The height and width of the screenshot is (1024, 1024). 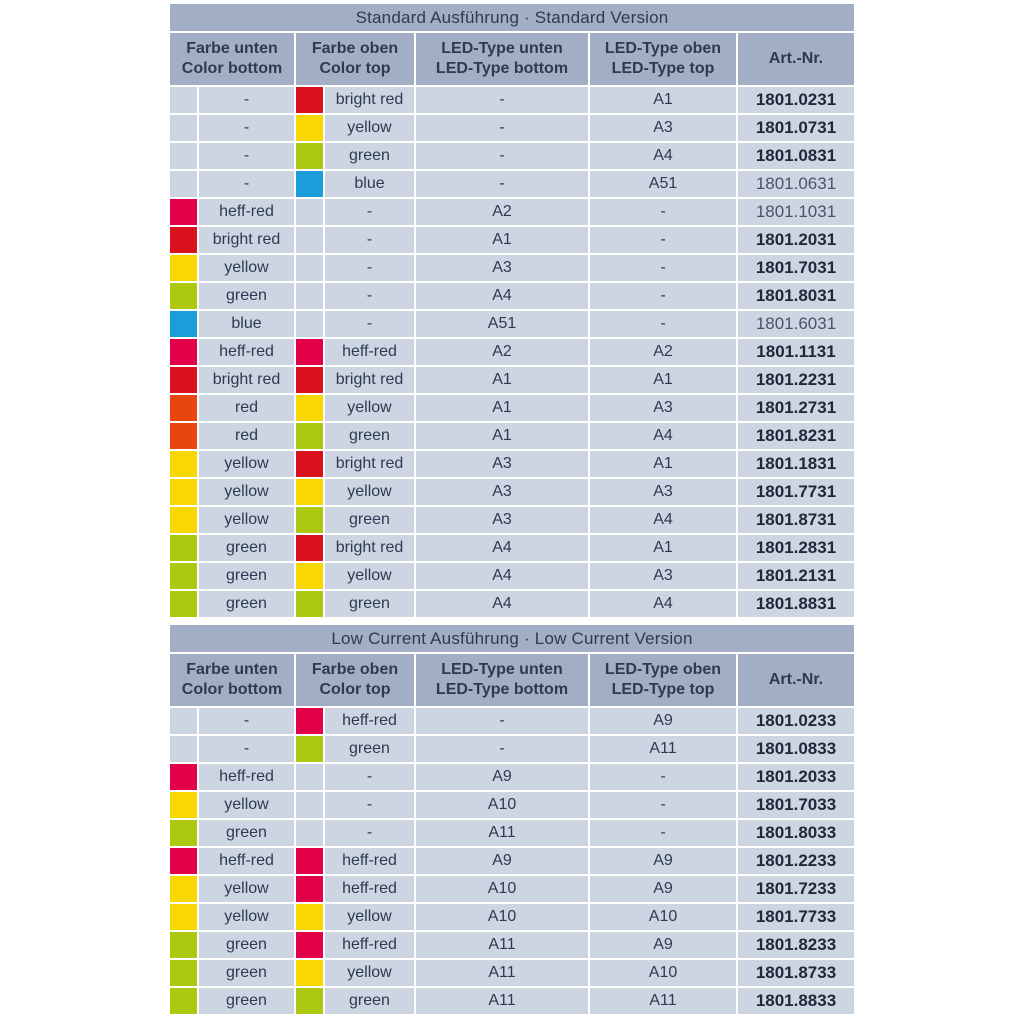 What do you see at coordinates (796, 973) in the screenshot?
I see `art-nr-value: 1801.8733` at bounding box center [796, 973].